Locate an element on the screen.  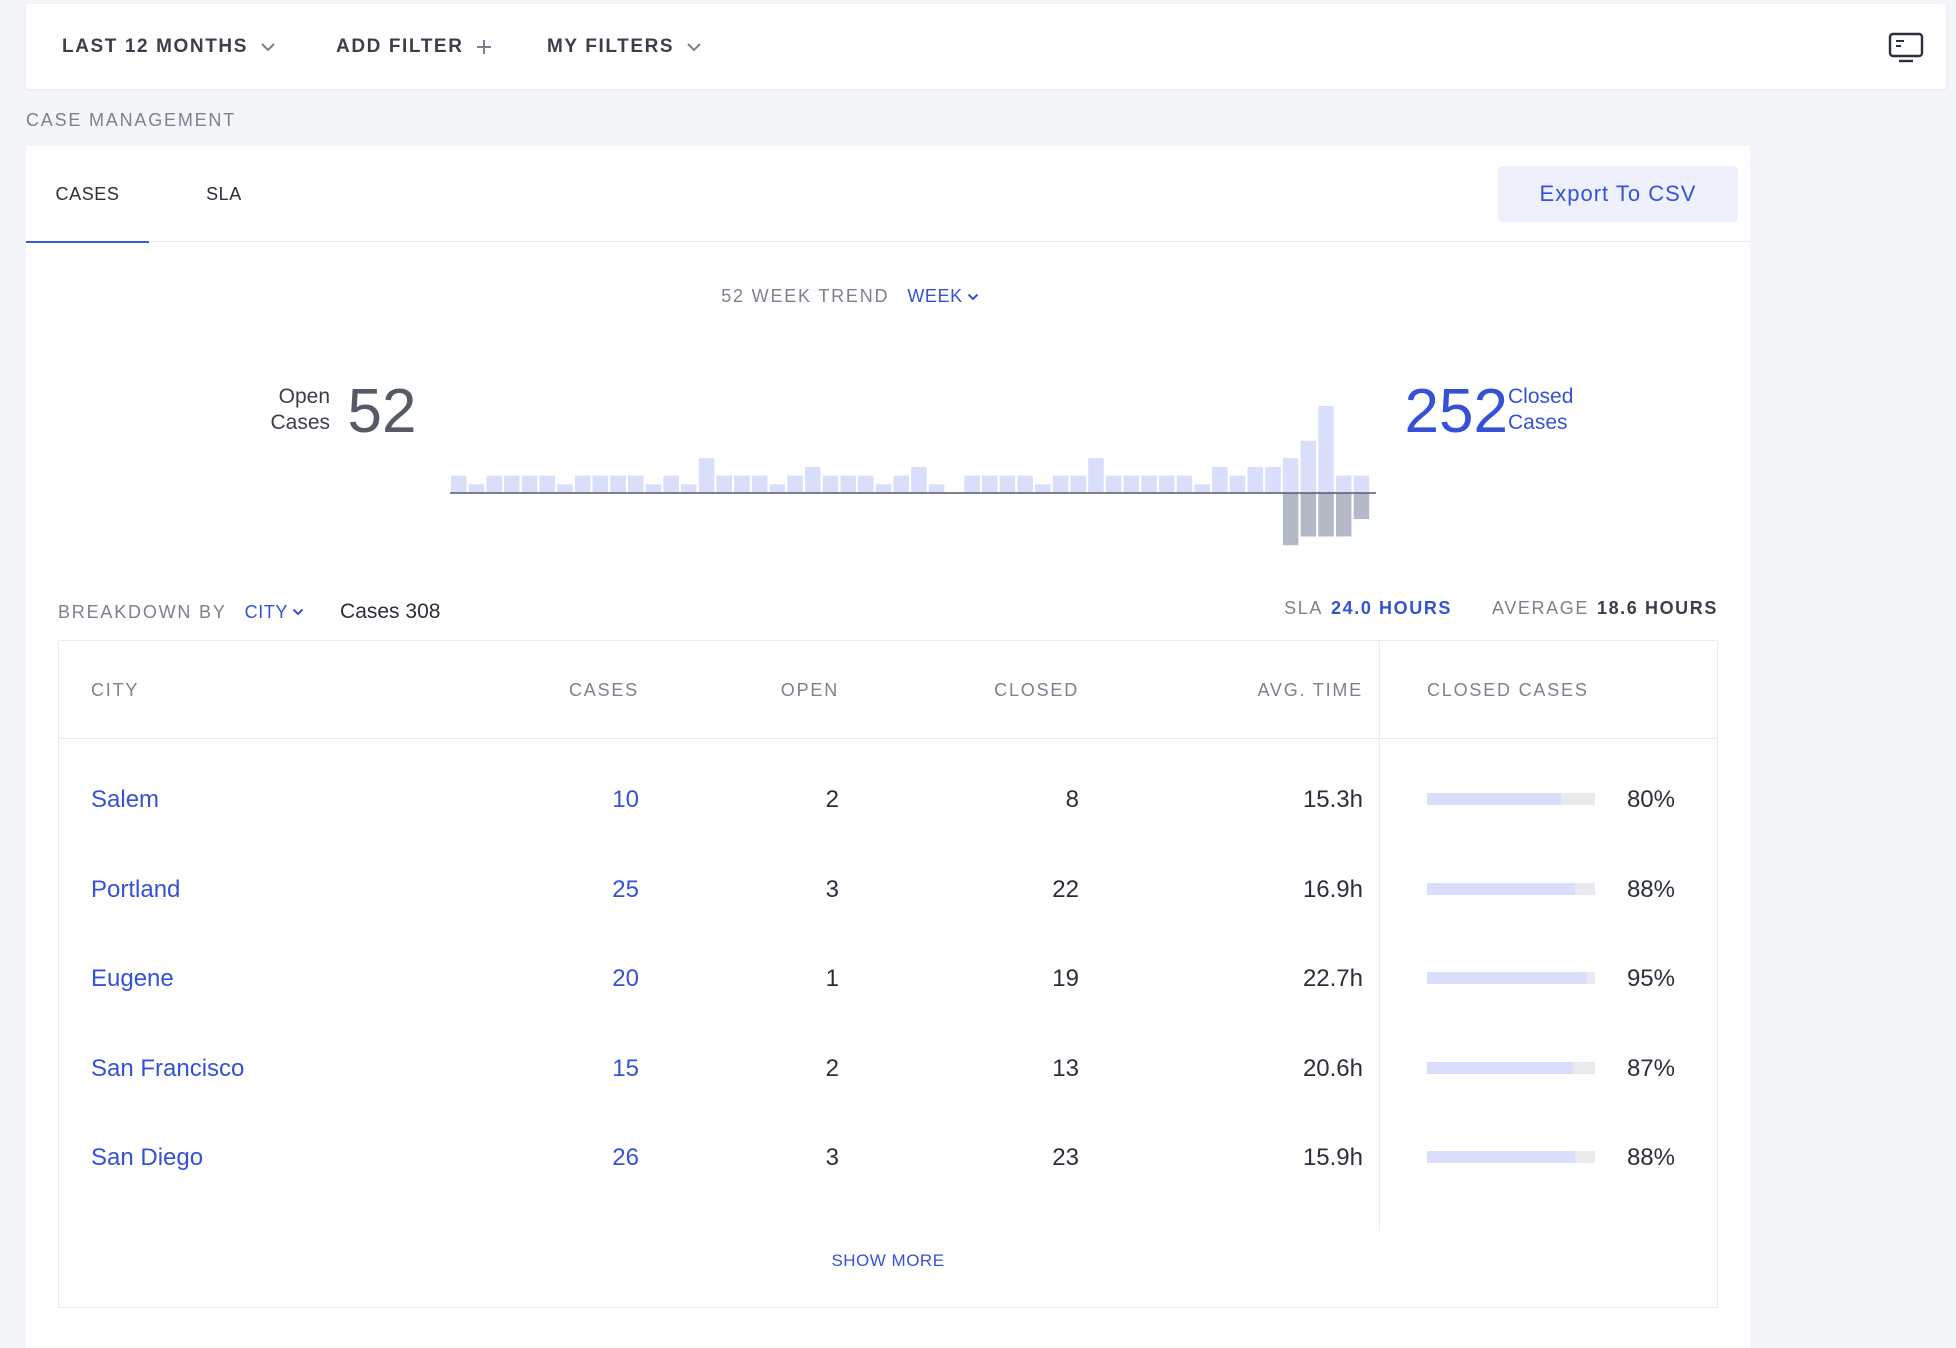
city-cell: Salem is located at coordinates (125, 799).